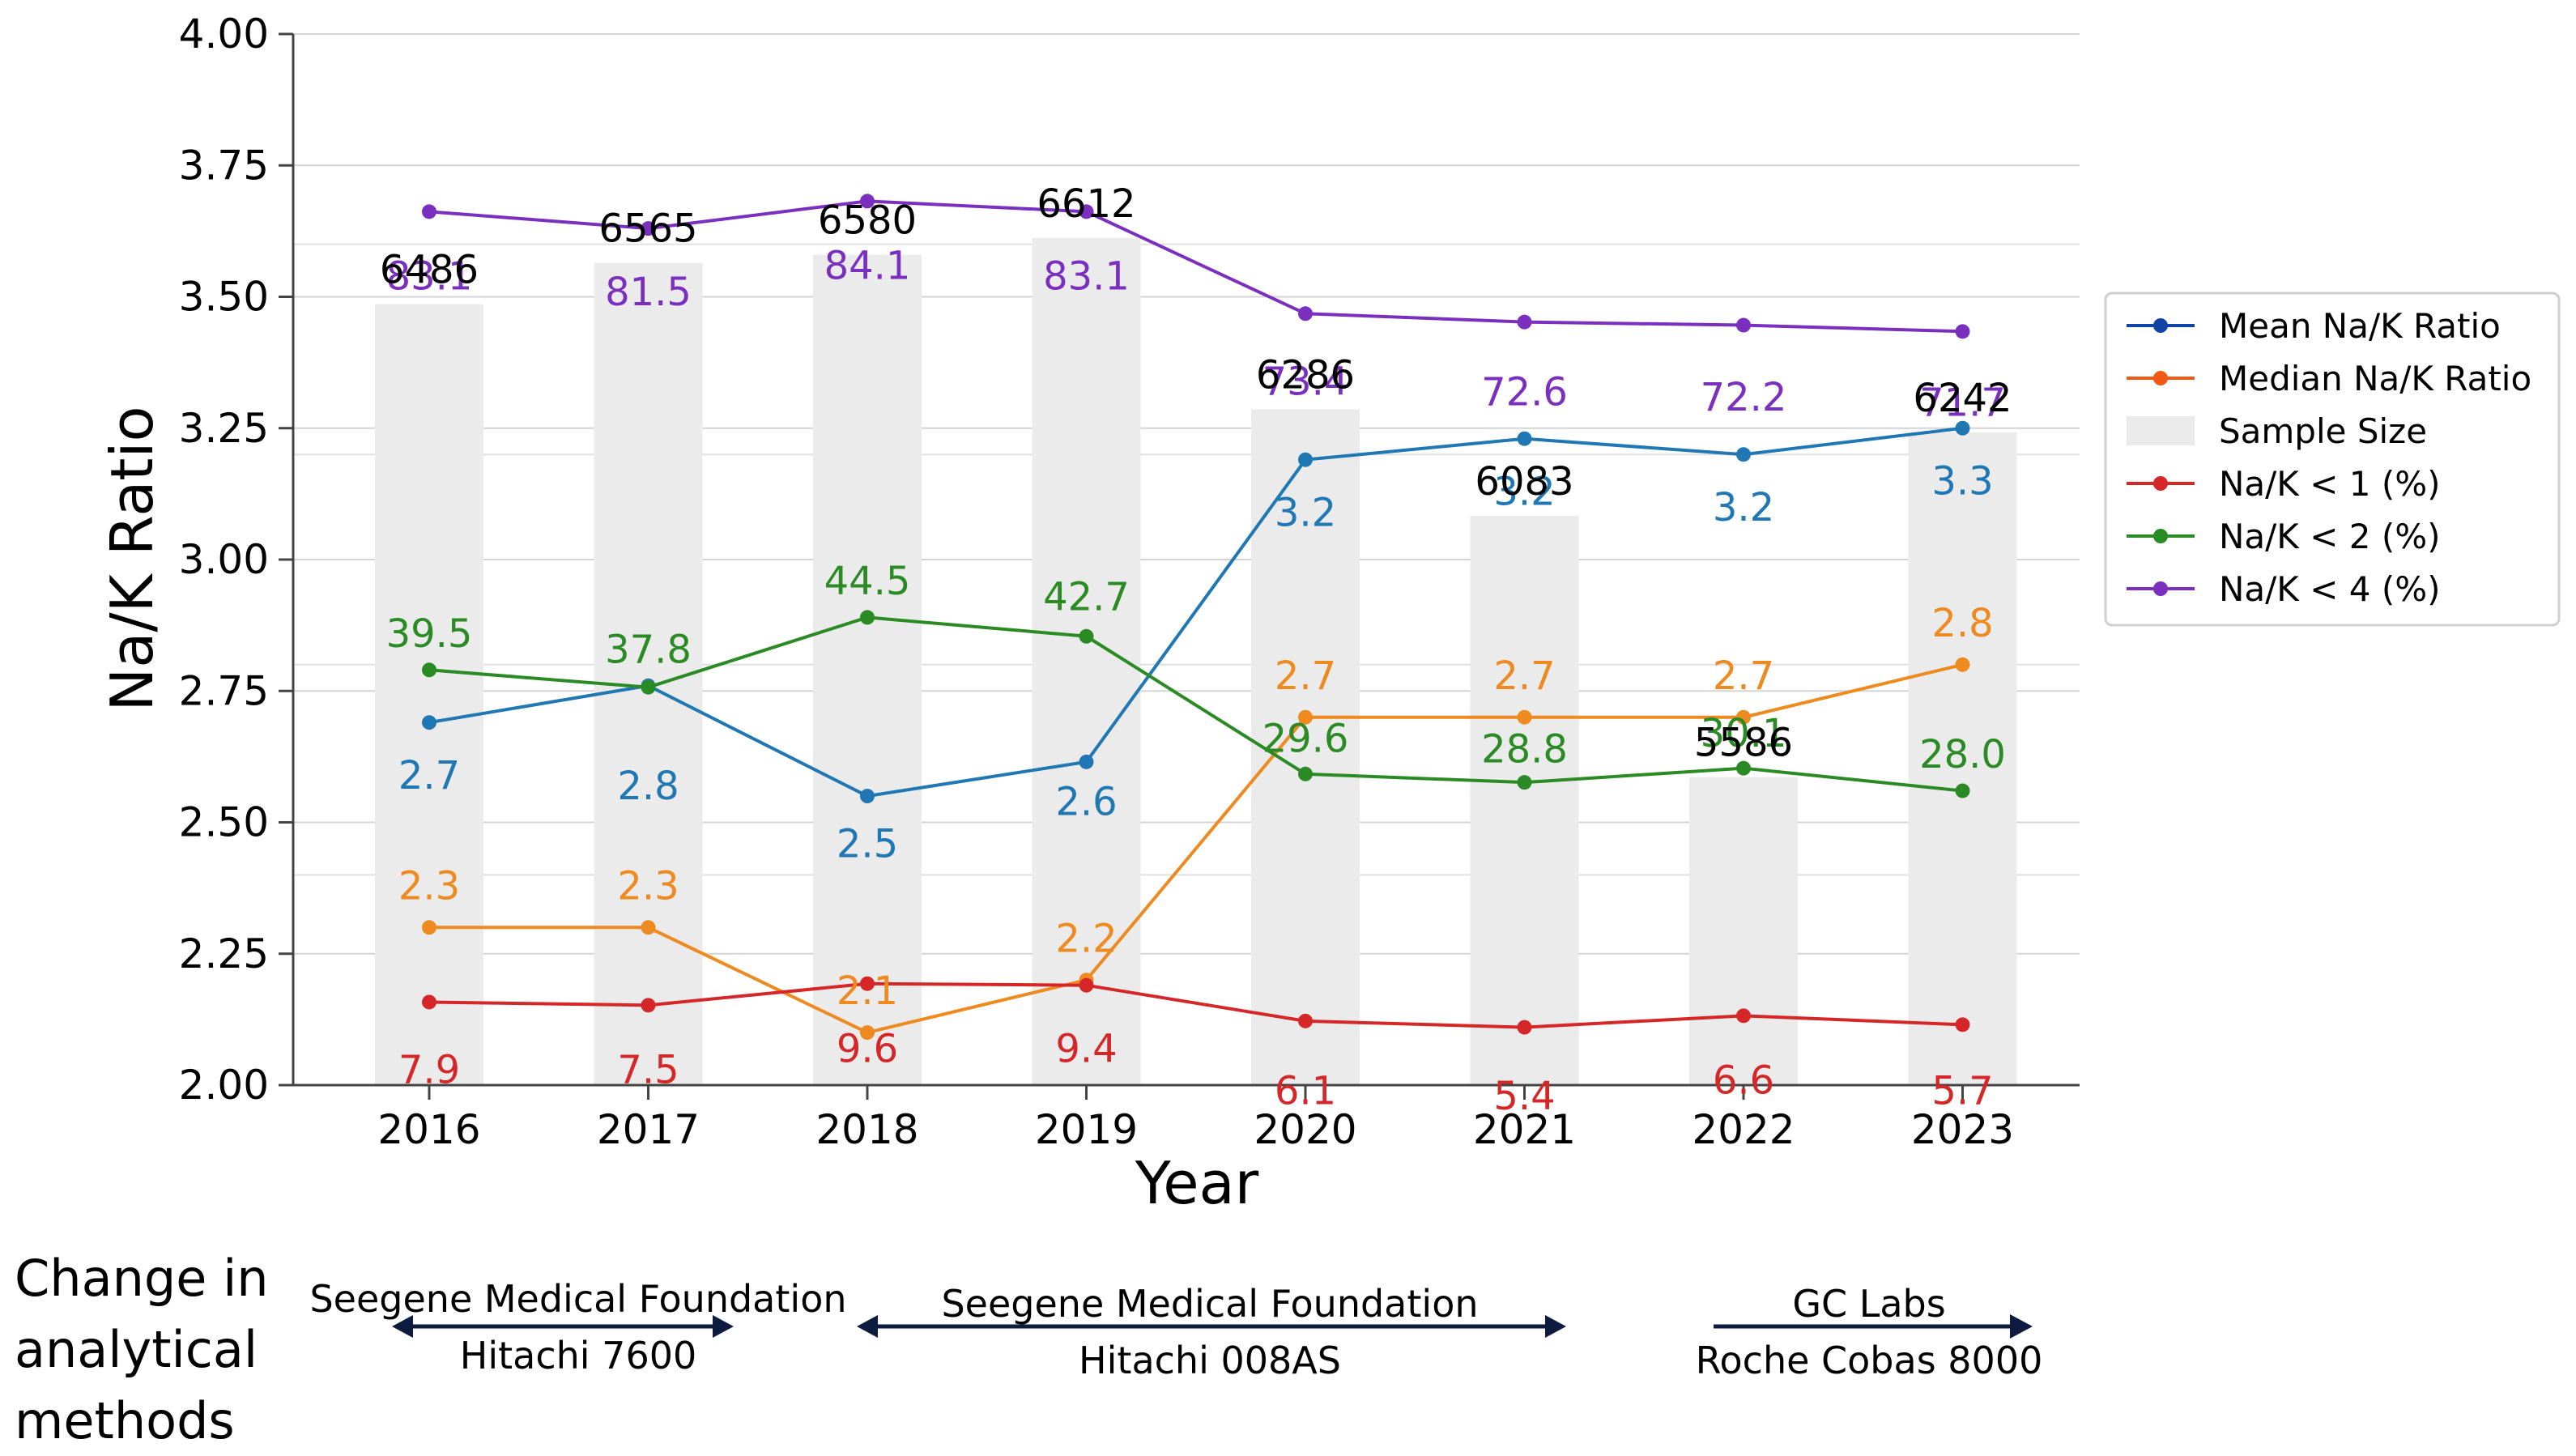  I want to click on series-4-label-2016: 83.1, so click(429, 277).